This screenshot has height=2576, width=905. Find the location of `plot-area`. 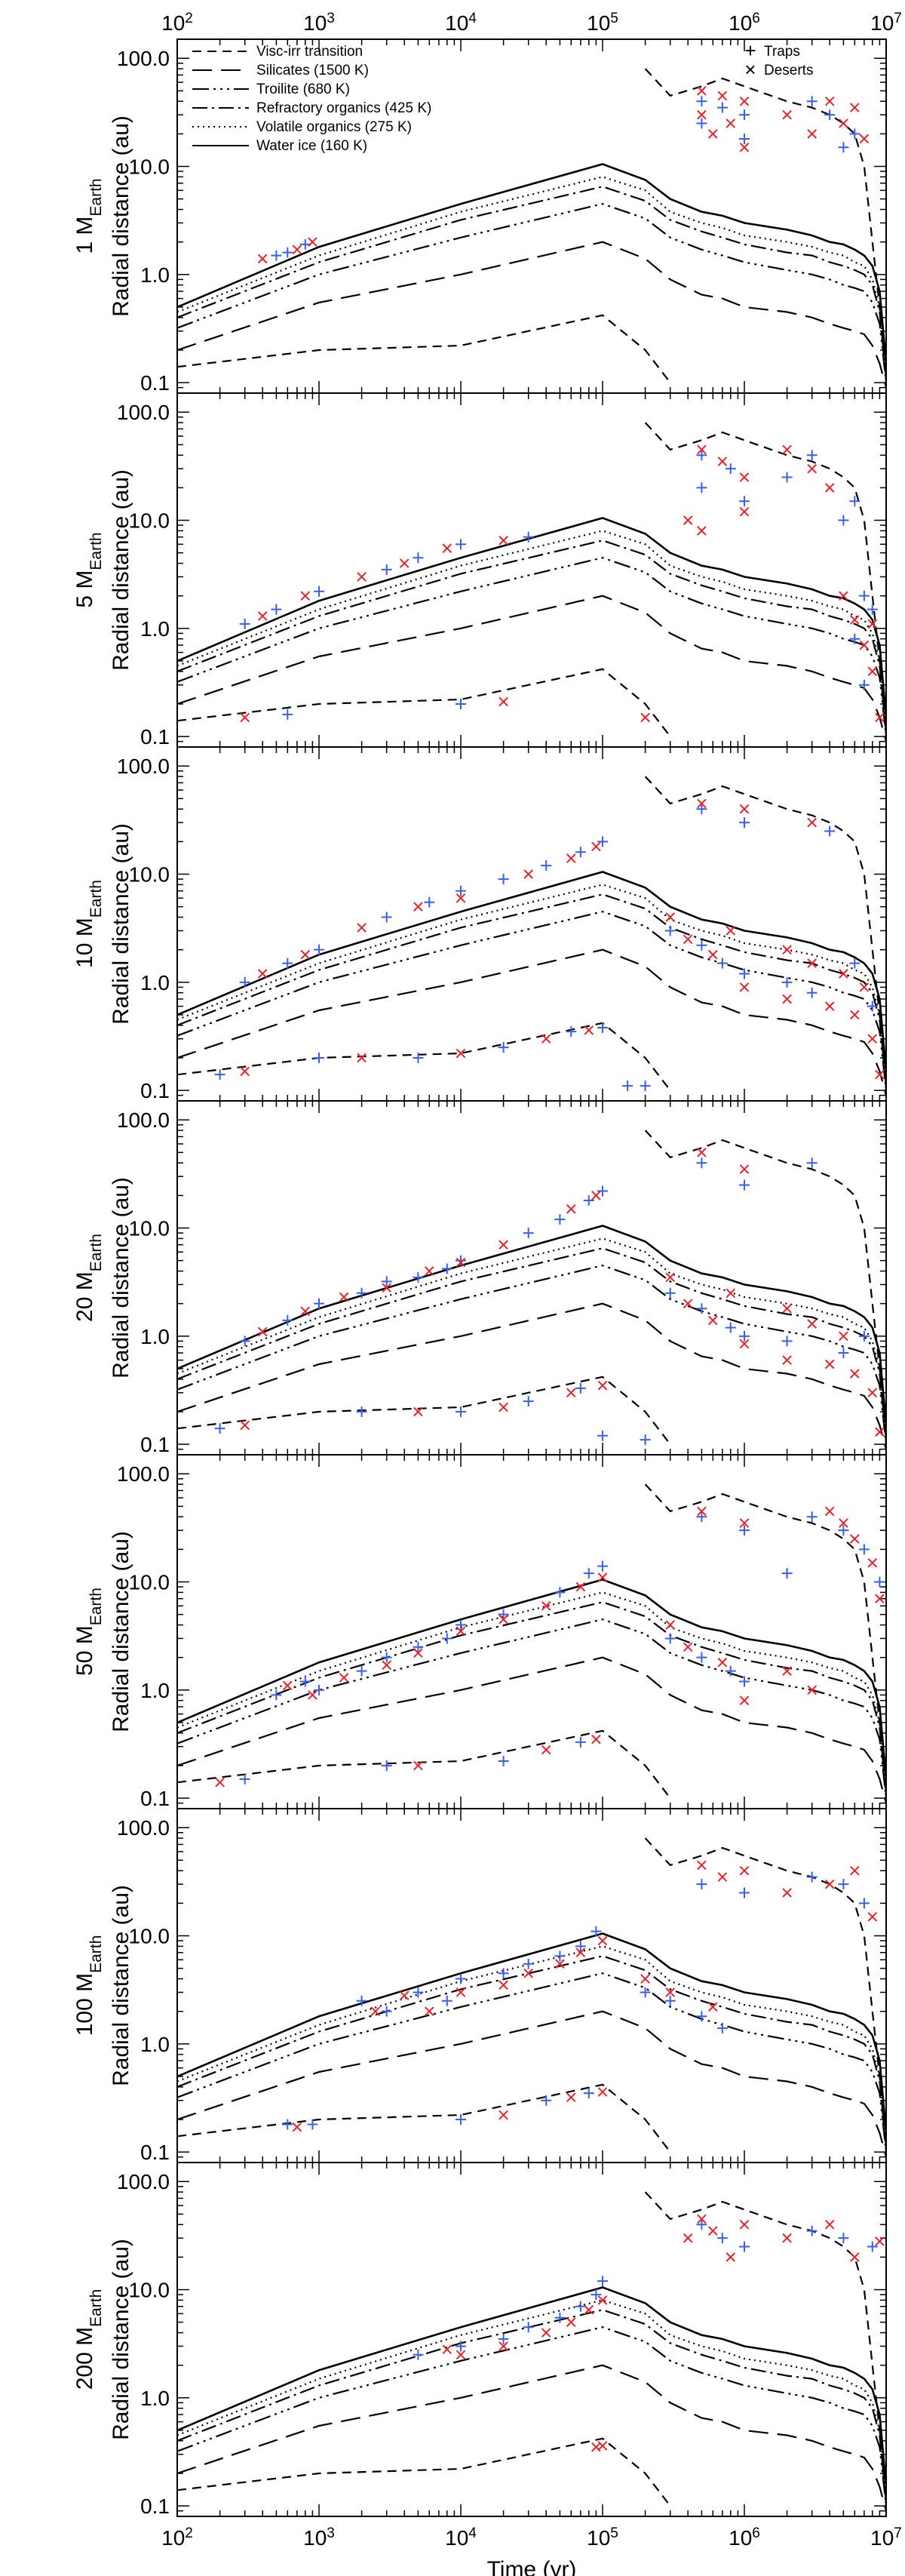

plot-area is located at coordinates (531, 228).